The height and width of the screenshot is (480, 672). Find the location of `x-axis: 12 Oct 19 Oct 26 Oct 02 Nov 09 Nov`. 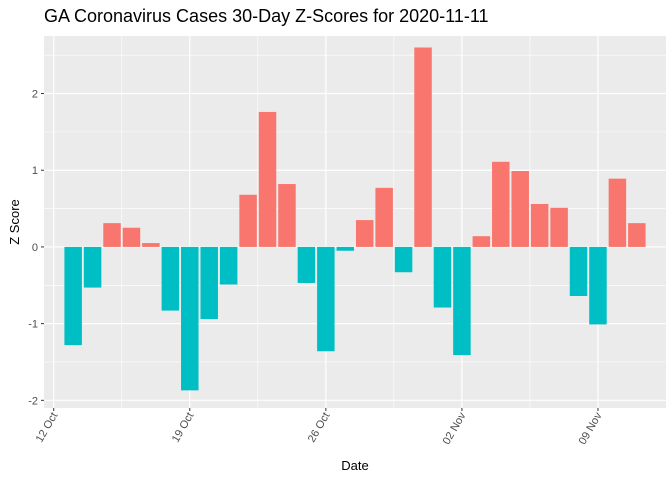

x-axis: 12 Oct 19 Oct 26 Oct 02 Nov 09 Nov is located at coordinates (319, 427).